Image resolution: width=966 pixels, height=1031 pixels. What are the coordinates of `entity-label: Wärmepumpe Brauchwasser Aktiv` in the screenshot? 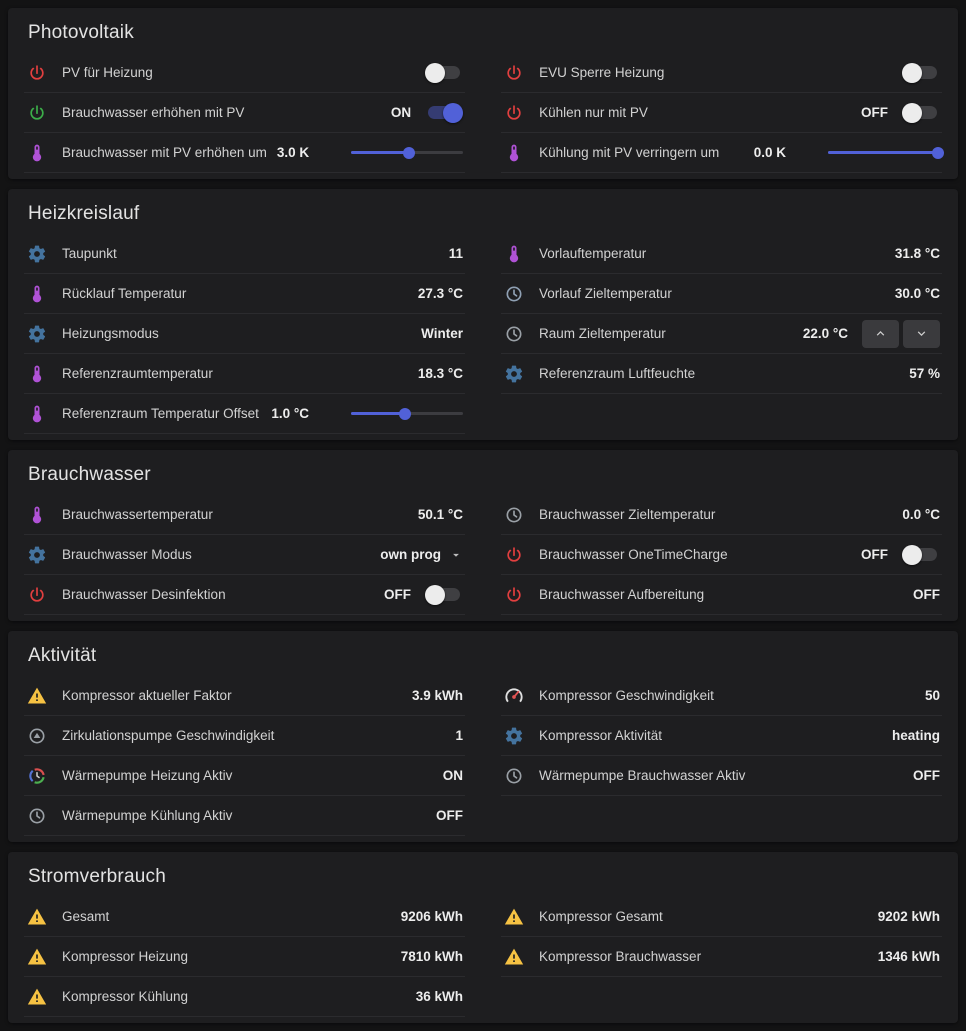 It's located at (642, 775).